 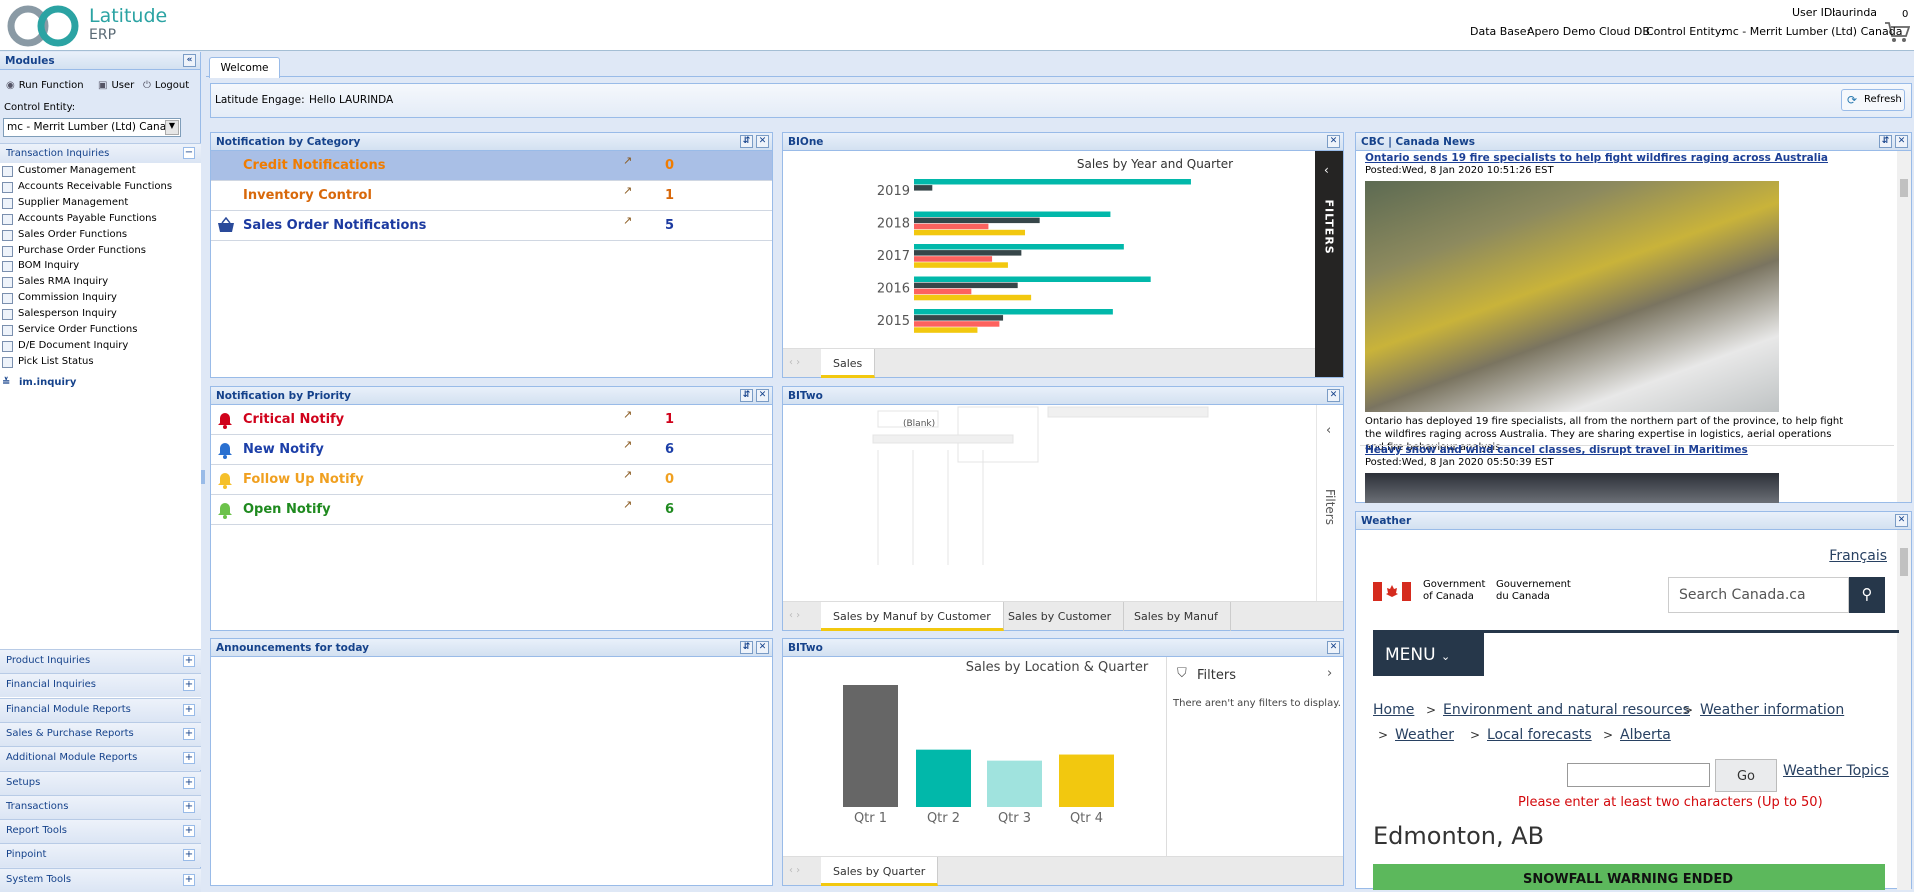 What do you see at coordinates (1330, 673) in the screenshot?
I see `chevron: ›` at bounding box center [1330, 673].